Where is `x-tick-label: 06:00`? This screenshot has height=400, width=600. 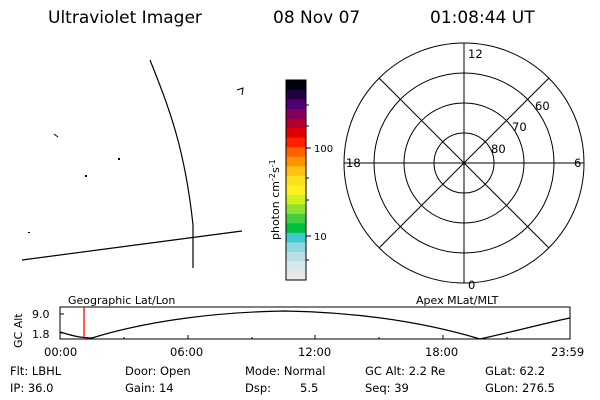
x-tick-label: 06:00 is located at coordinates (186, 352).